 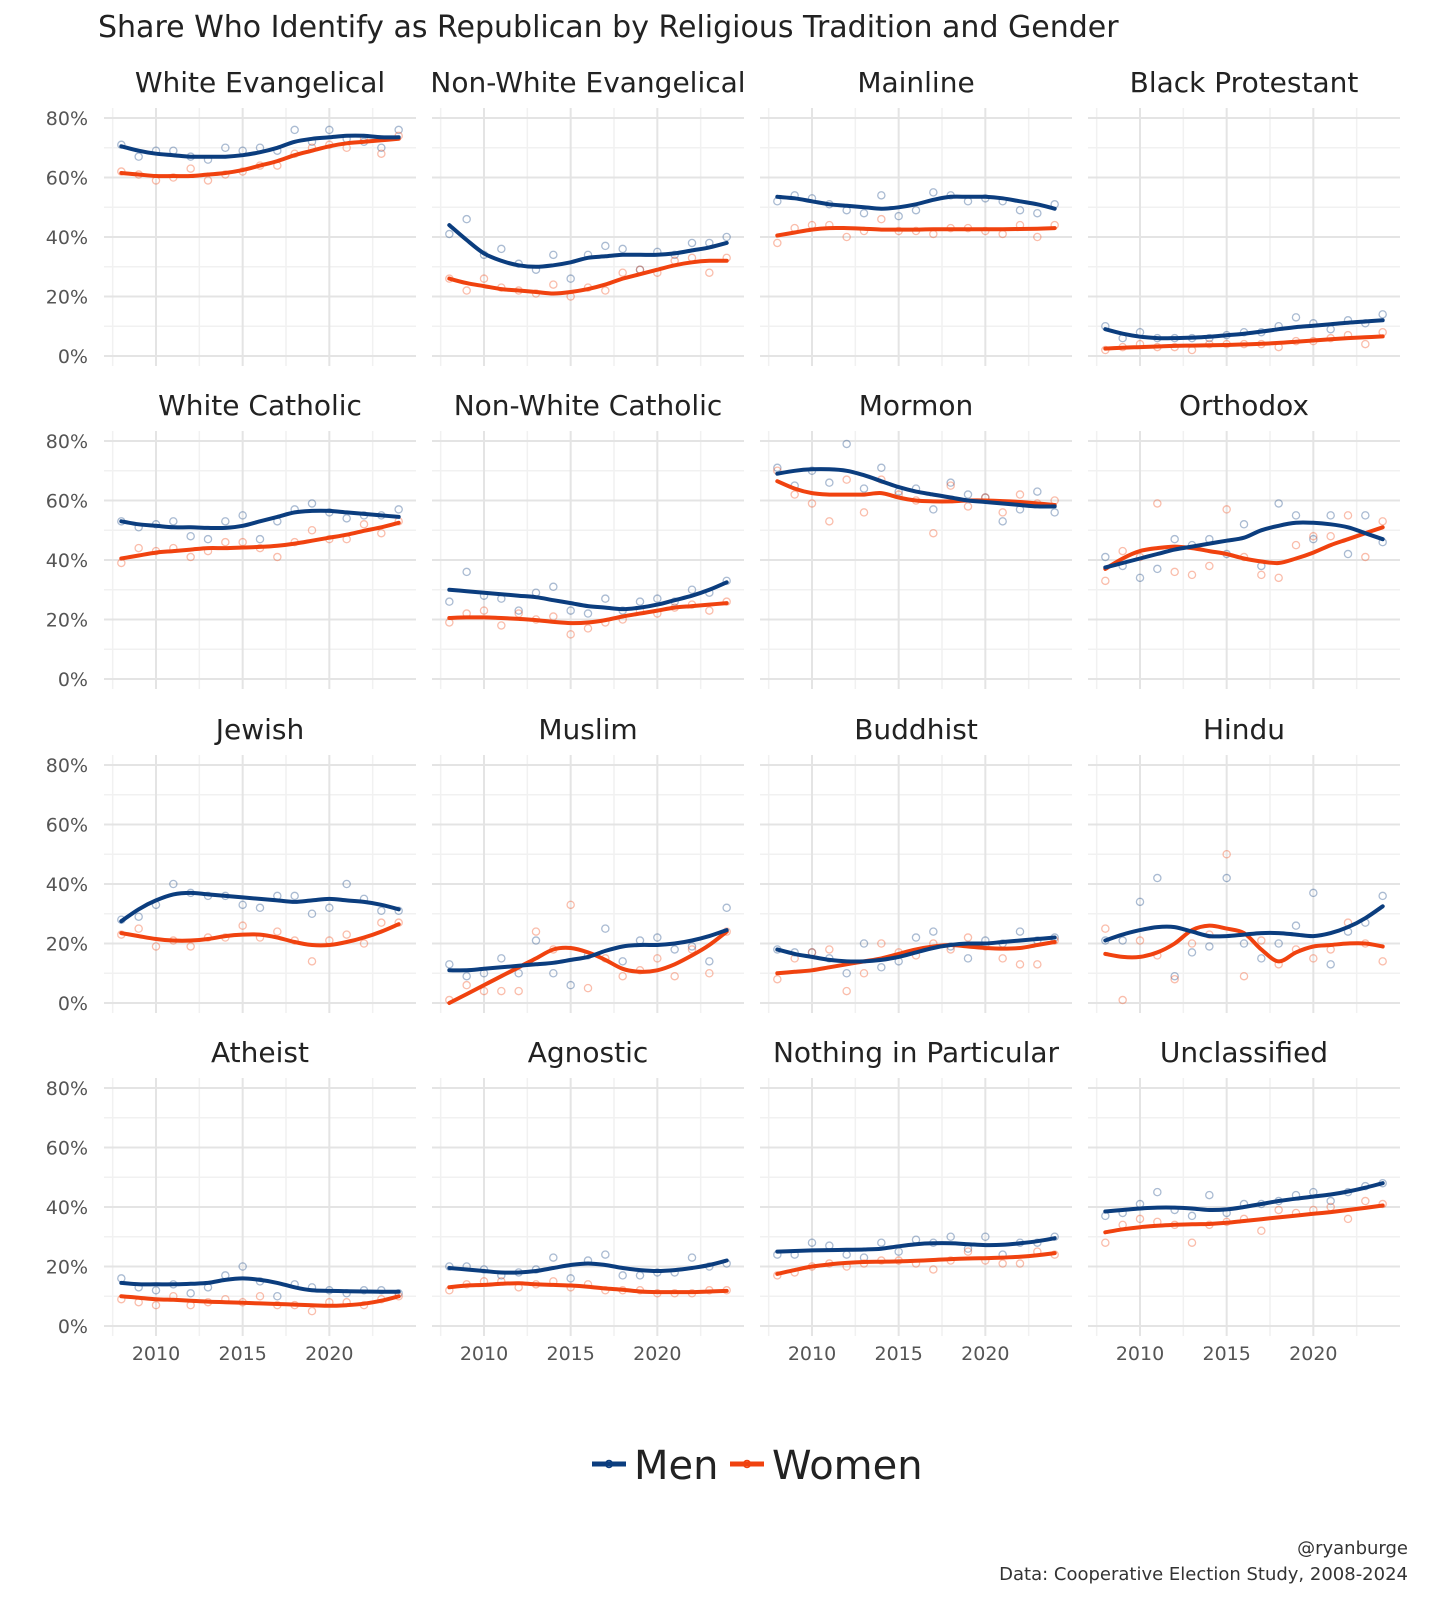 What do you see at coordinates (1244, 216) in the screenshot?
I see `facet-panel: Black Protestant` at bounding box center [1244, 216].